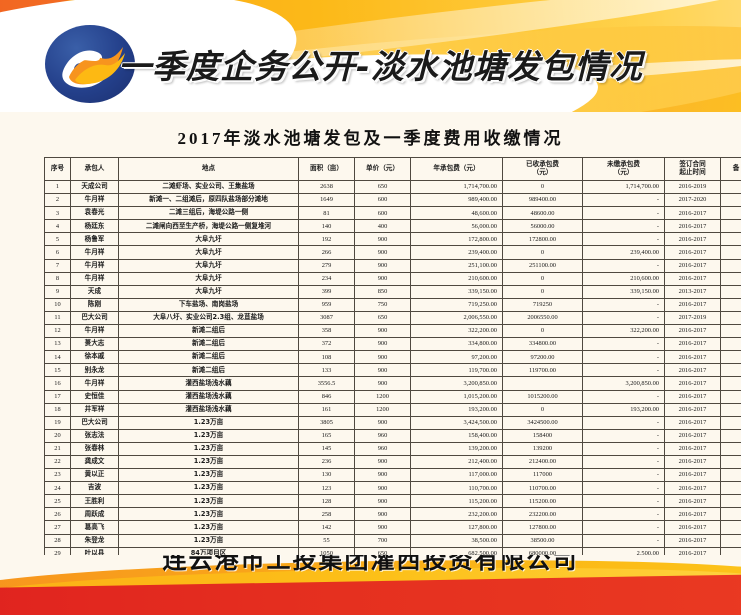 This screenshot has height=615, width=741. I want to click on row-area: 123, so click(326, 488).